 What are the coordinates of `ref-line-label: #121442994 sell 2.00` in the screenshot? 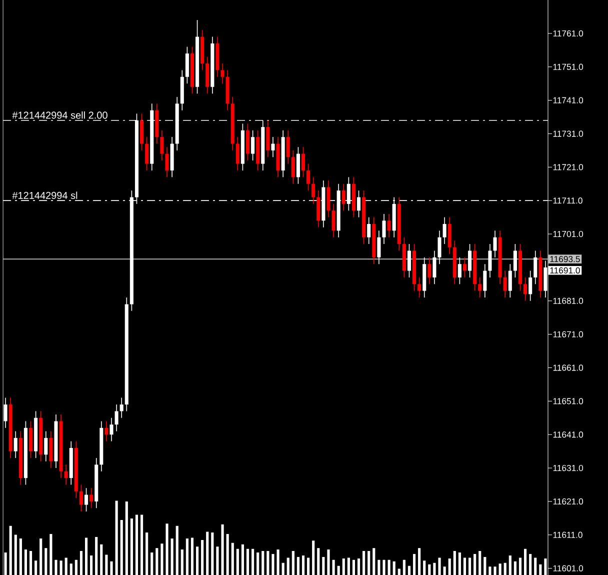 It's located at (60, 115).